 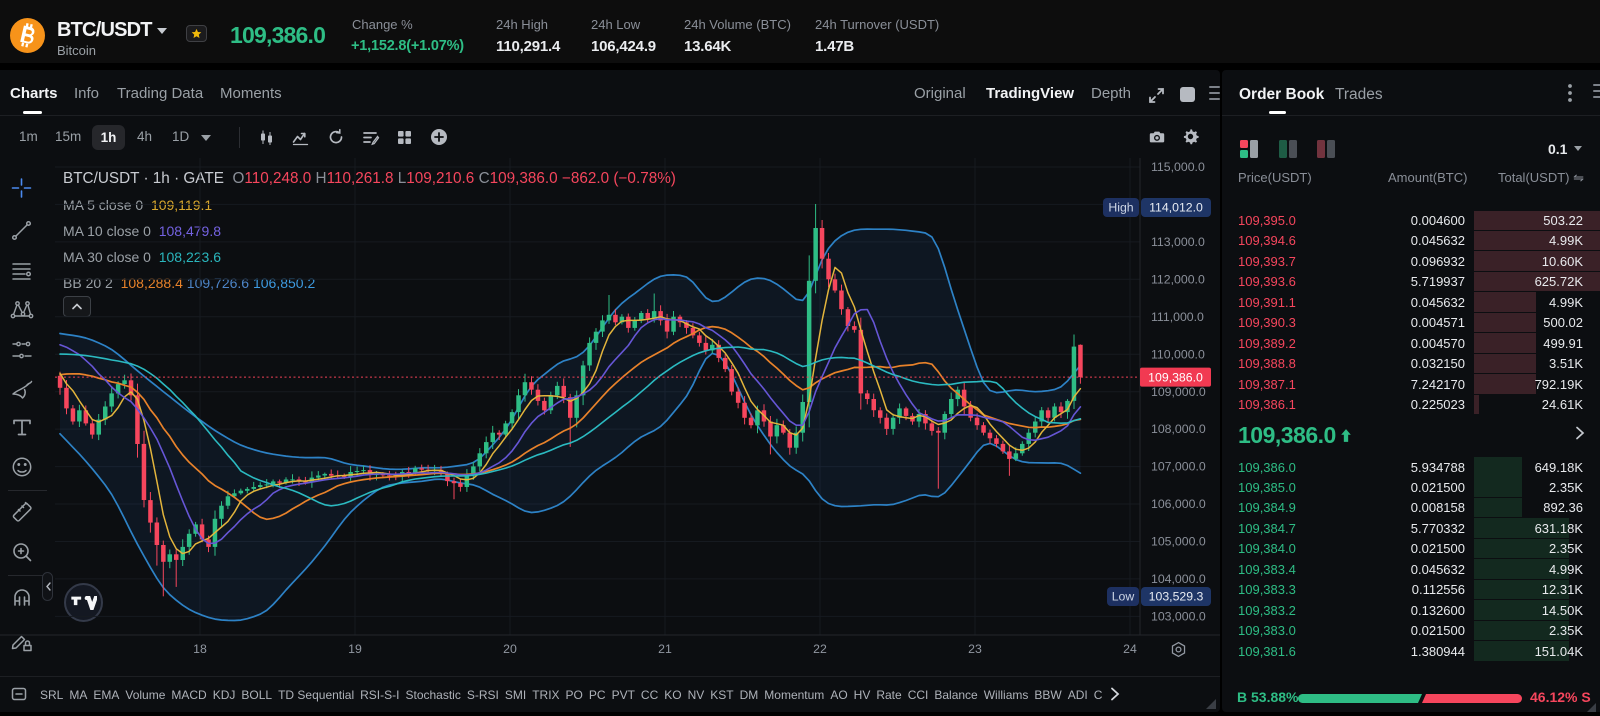 What do you see at coordinates (1178, 579) in the screenshot?
I see `svg-text: 104,000.0` at bounding box center [1178, 579].